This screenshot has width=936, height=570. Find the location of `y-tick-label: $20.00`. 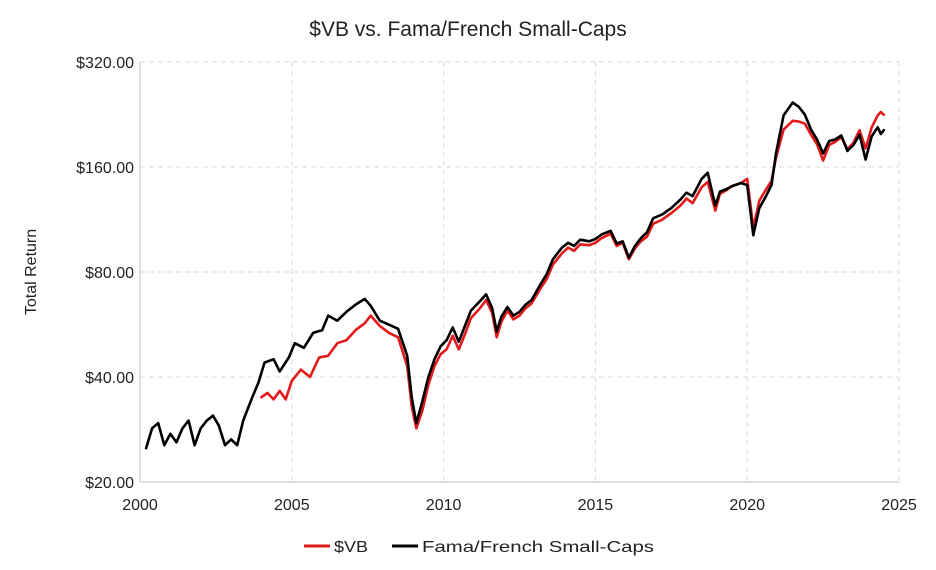

y-tick-label: $20.00 is located at coordinates (109, 483).